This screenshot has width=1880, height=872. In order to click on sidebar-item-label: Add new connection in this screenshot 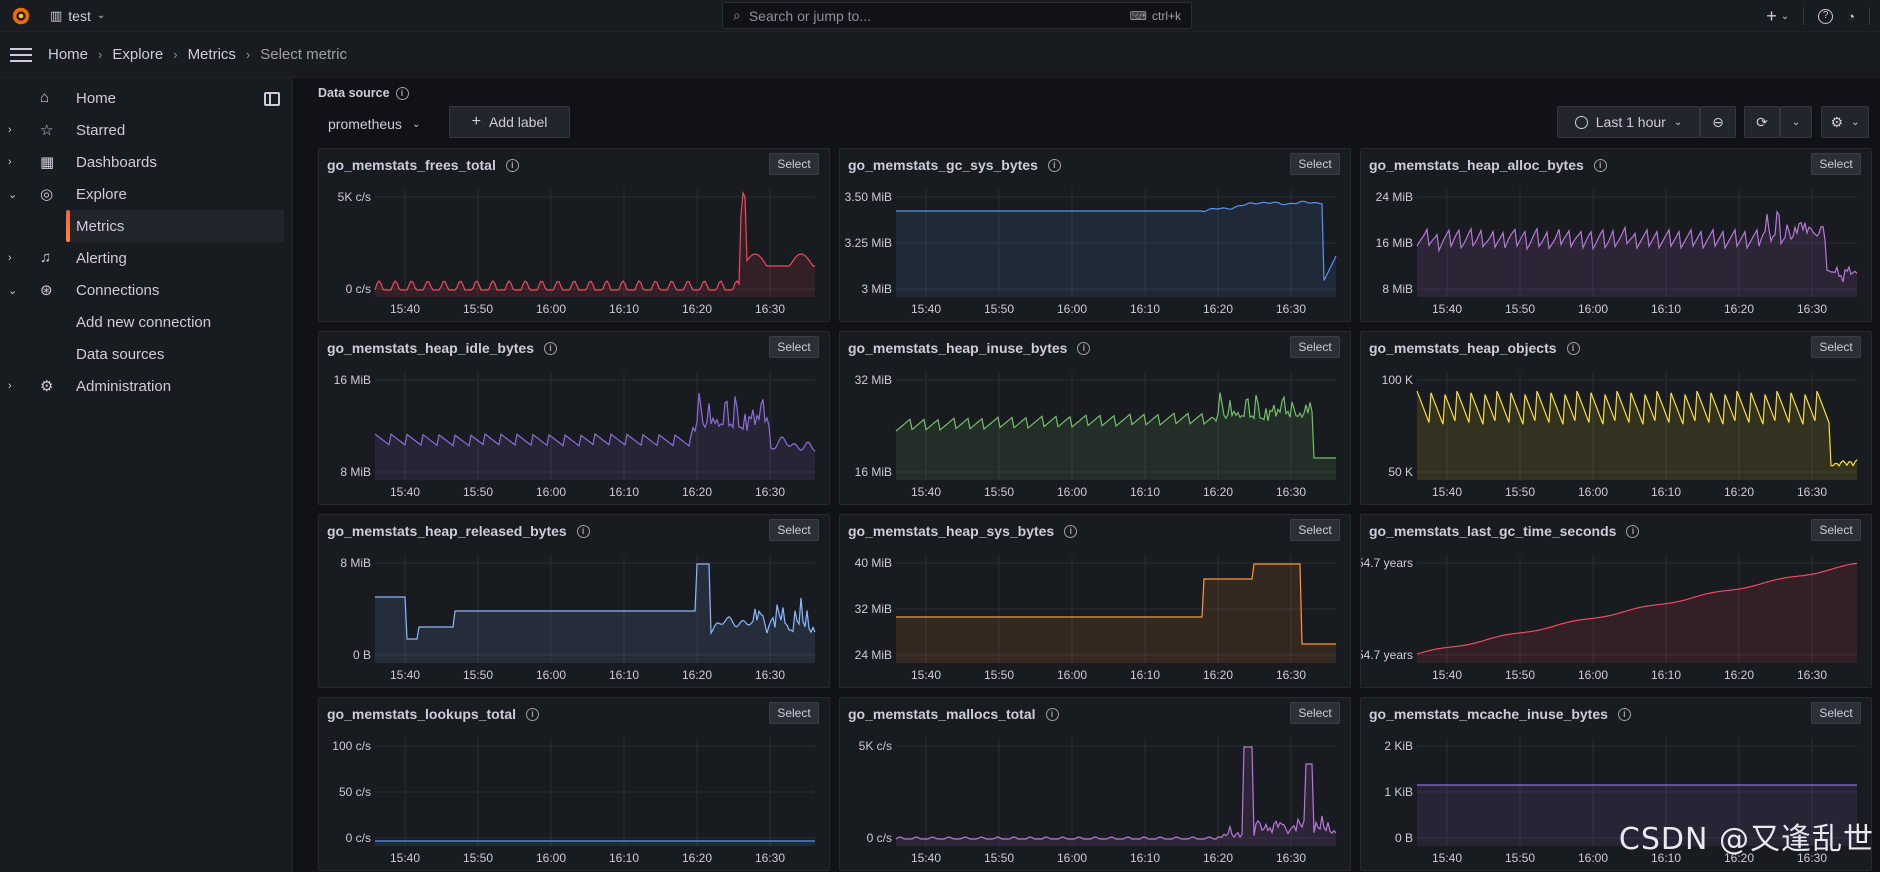, I will do `click(144, 322)`.